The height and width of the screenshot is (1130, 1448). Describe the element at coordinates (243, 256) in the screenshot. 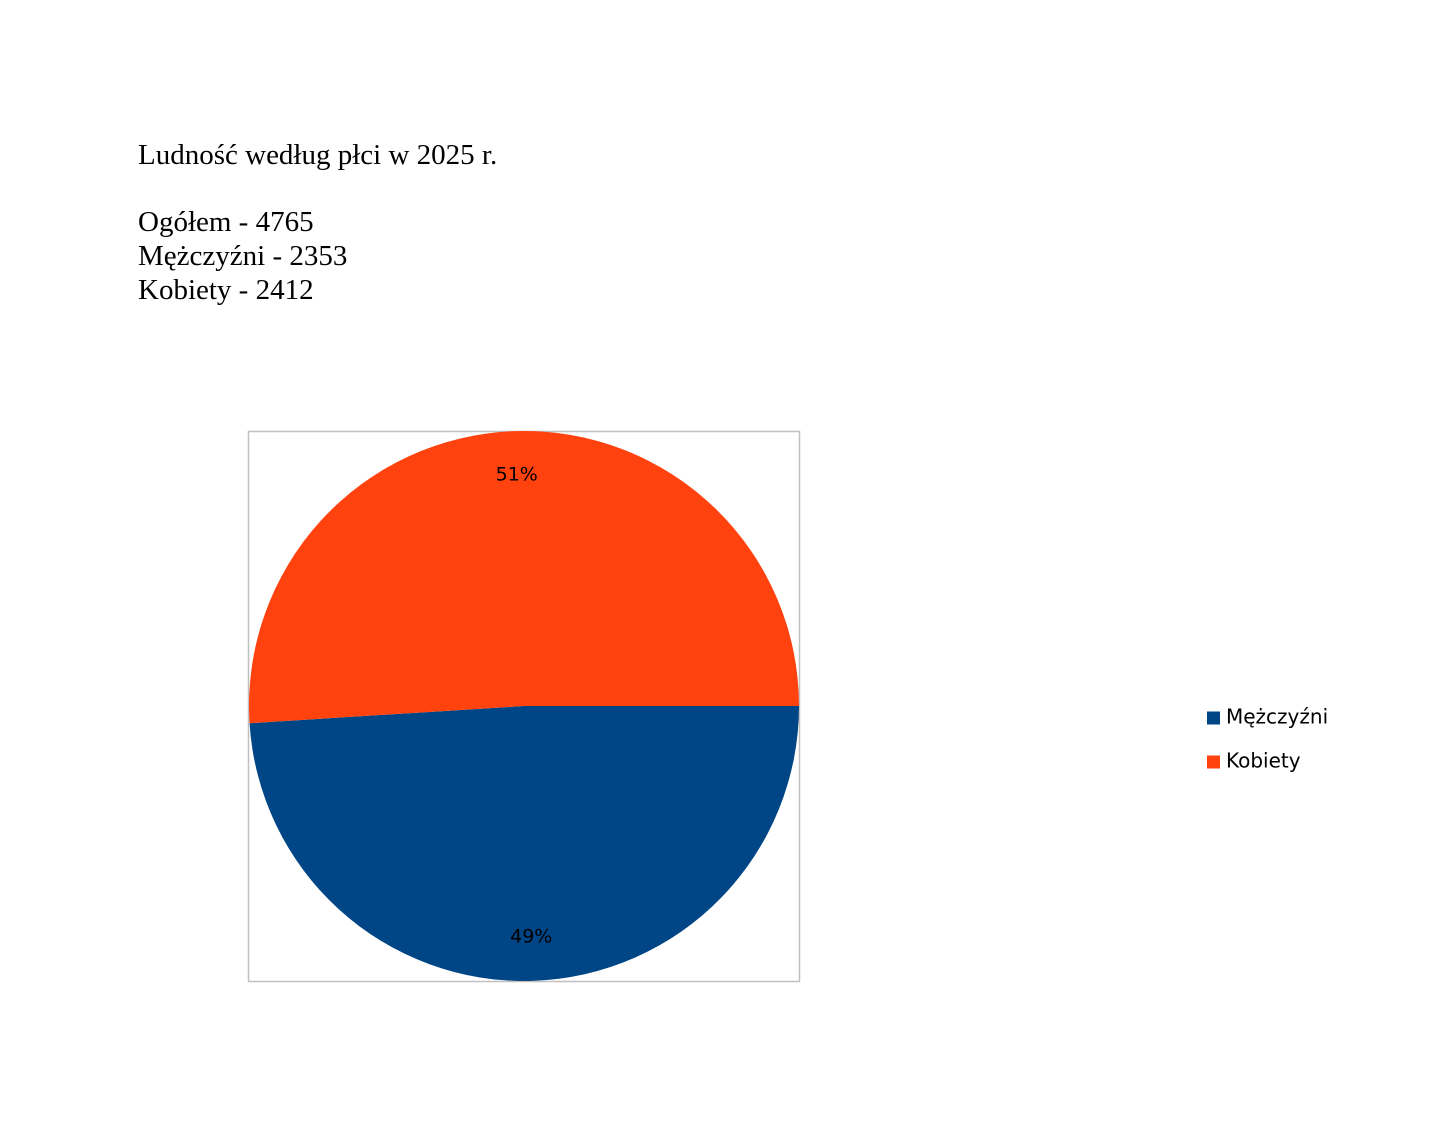

I see `doc-line: Mężczyźni - 2353` at that location.